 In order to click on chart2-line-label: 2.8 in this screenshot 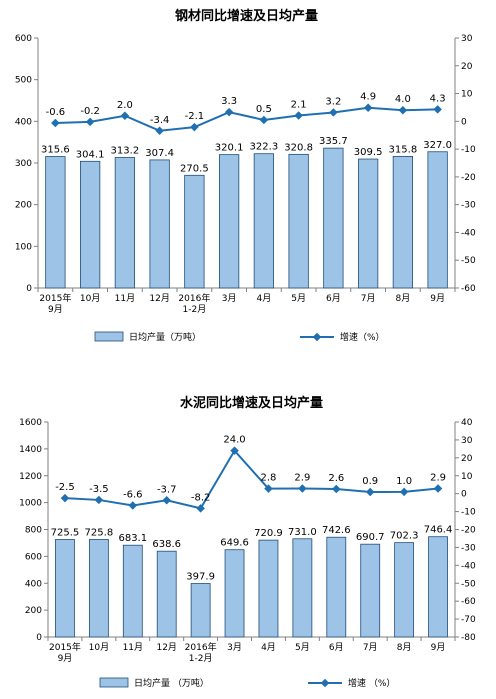, I will do `click(269, 478)`.